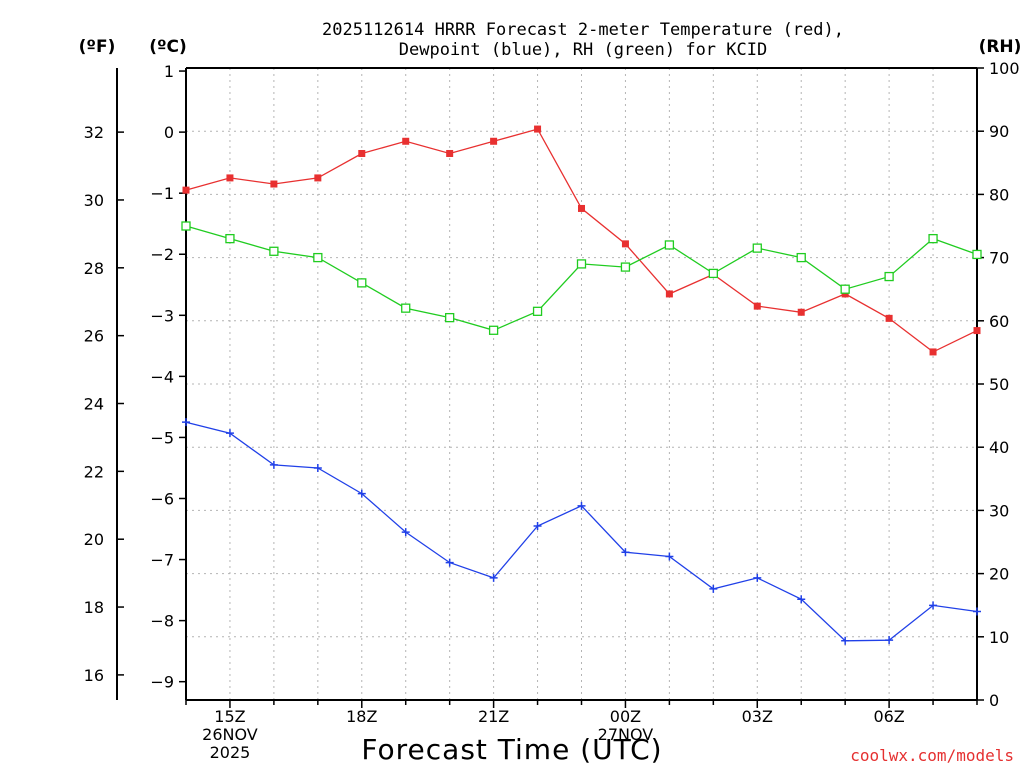 Image resolution: width=1024 pixels, height=768 pixels. What do you see at coordinates (999, 321) in the screenshot?
I see `rh-tick-label: 60` at bounding box center [999, 321].